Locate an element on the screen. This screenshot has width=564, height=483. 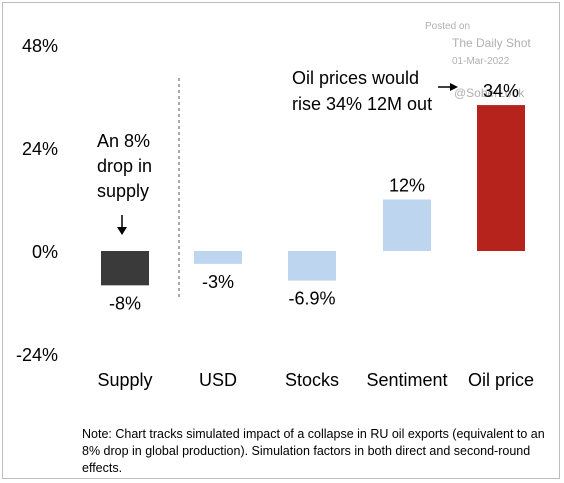
watermark-posted: Posted on is located at coordinates (447, 26).